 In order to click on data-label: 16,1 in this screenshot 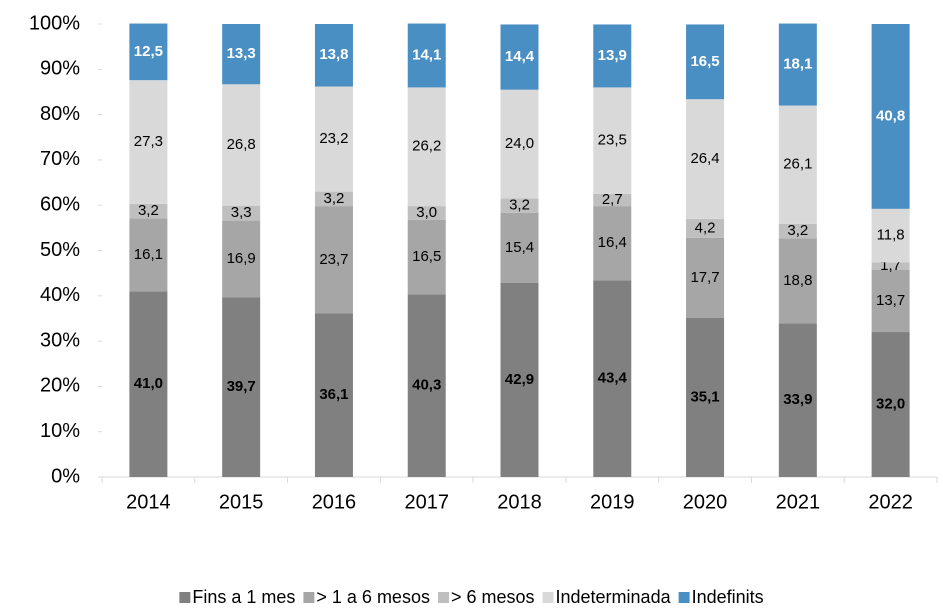, I will do `click(148, 254)`.